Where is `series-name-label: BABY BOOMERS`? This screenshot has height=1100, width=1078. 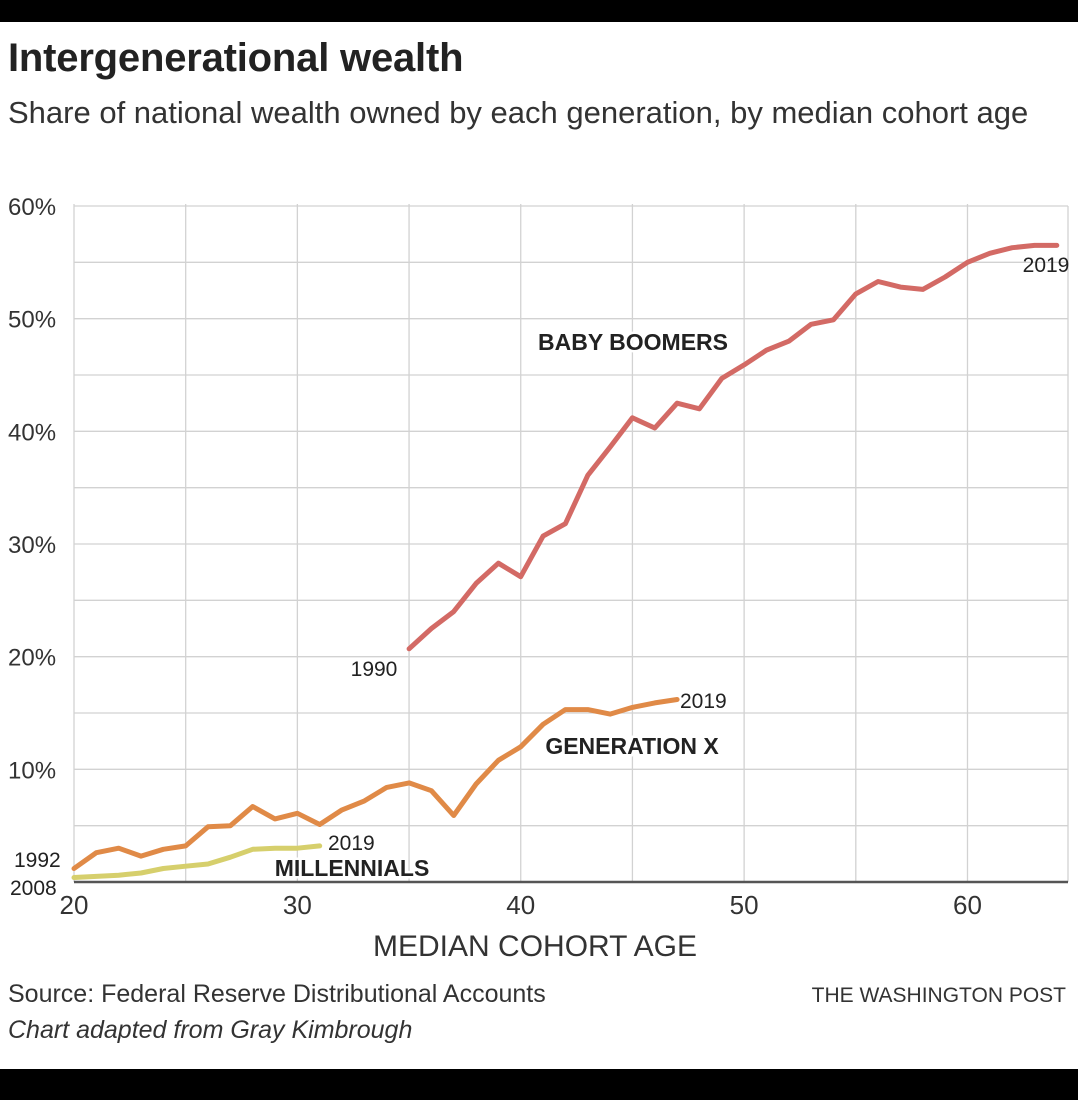 series-name-label: BABY BOOMERS is located at coordinates (633, 342).